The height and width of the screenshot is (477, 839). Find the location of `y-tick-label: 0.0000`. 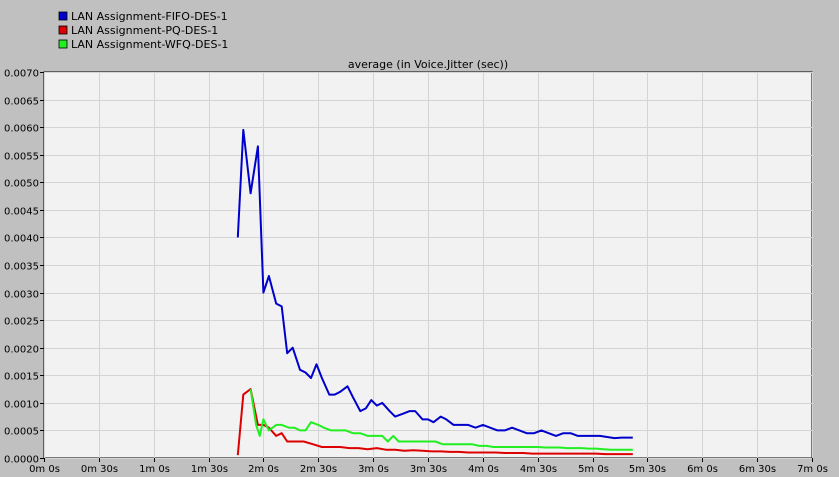

y-tick-label: 0.0000 is located at coordinates (21, 460).